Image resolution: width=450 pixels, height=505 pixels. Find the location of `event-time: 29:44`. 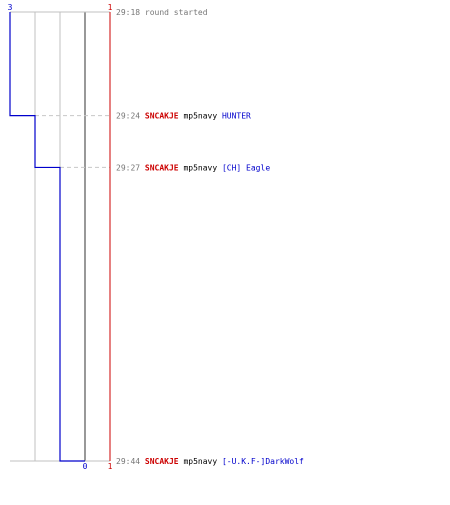

event-time: 29:44 is located at coordinates (130, 461).